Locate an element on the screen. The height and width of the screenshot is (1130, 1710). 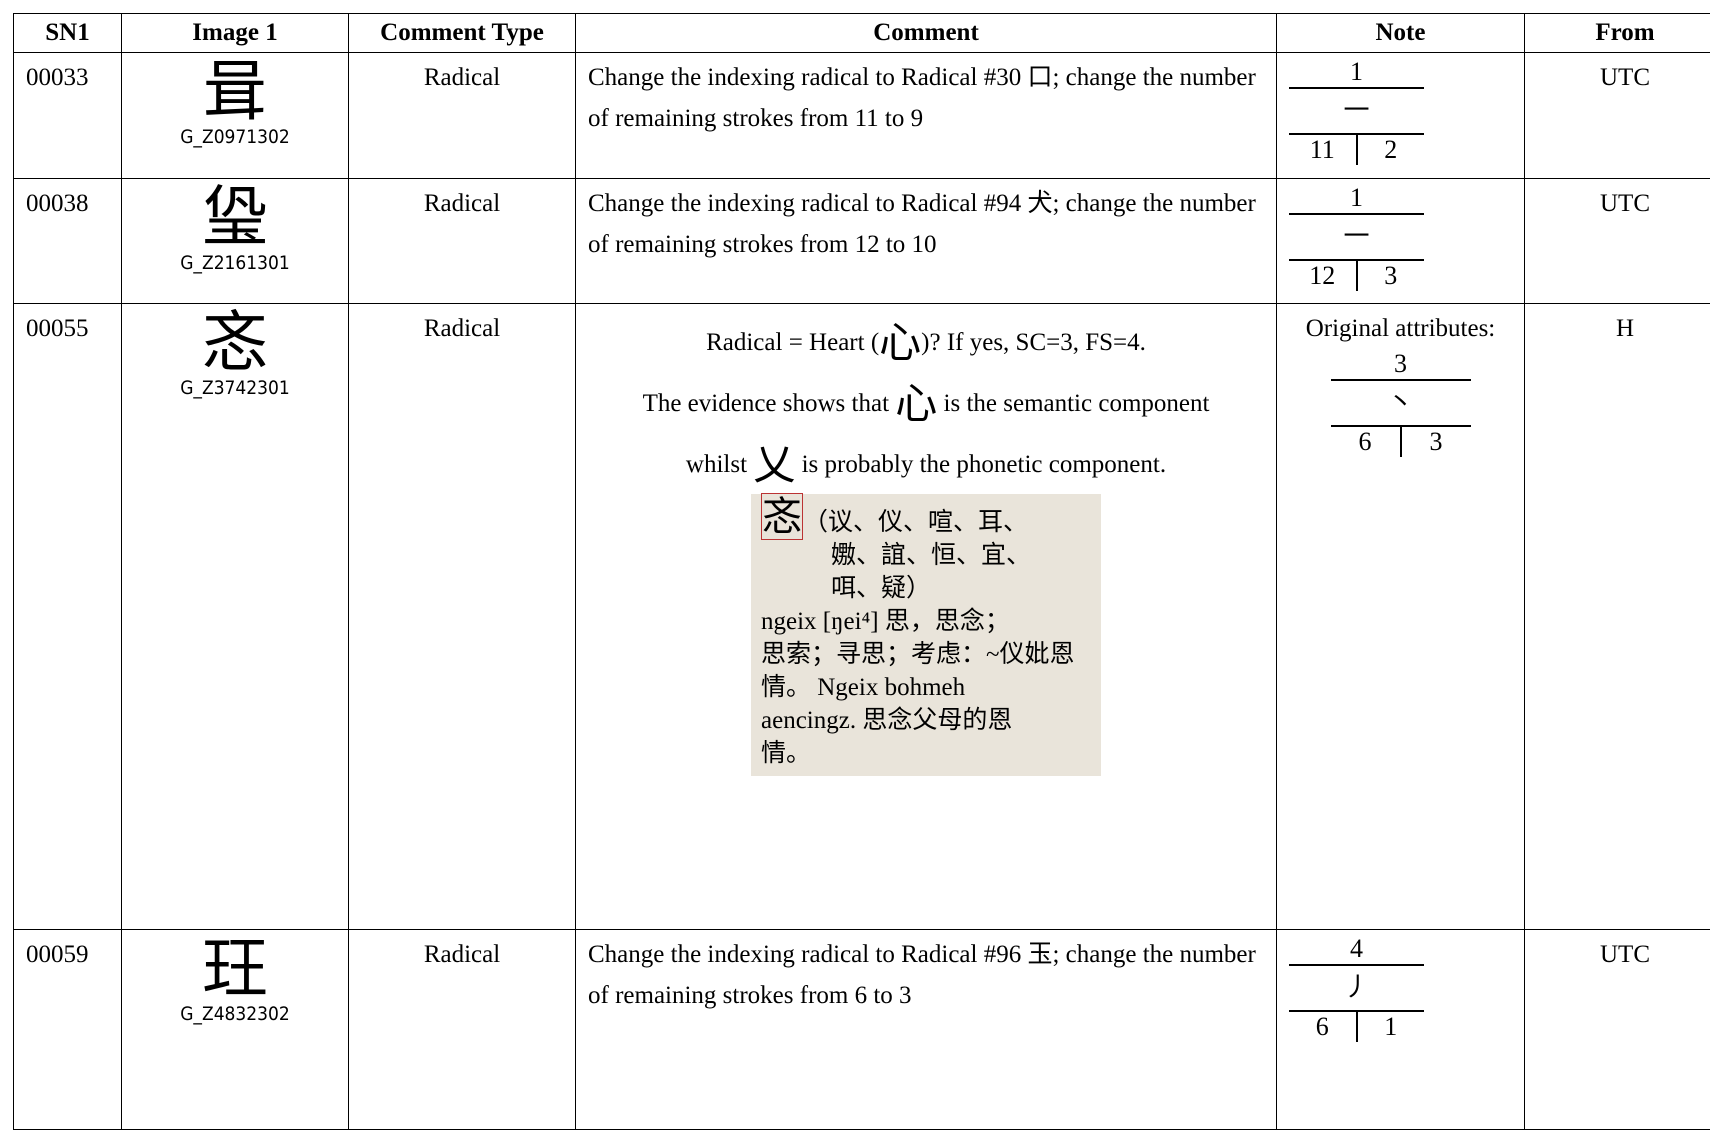
first-stroke: 丿 is located at coordinates (1356, 988).